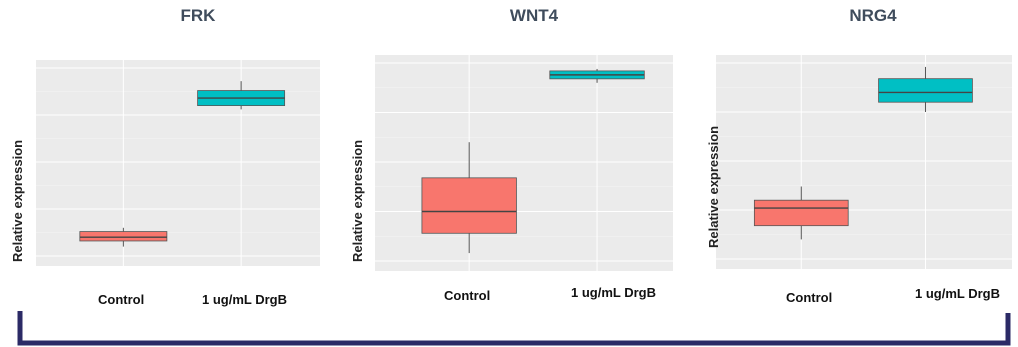 Image resolution: width=1018 pixels, height=347 pixels. What do you see at coordinates (121, 299) in the screenshot?
I see `x-tick-label-frk-control: Control` at bounding box center [121, 299].